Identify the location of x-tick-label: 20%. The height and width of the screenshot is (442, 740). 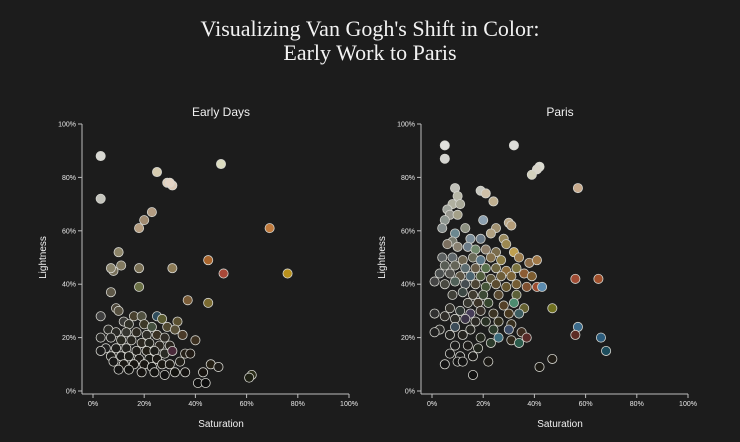
(144, 404).